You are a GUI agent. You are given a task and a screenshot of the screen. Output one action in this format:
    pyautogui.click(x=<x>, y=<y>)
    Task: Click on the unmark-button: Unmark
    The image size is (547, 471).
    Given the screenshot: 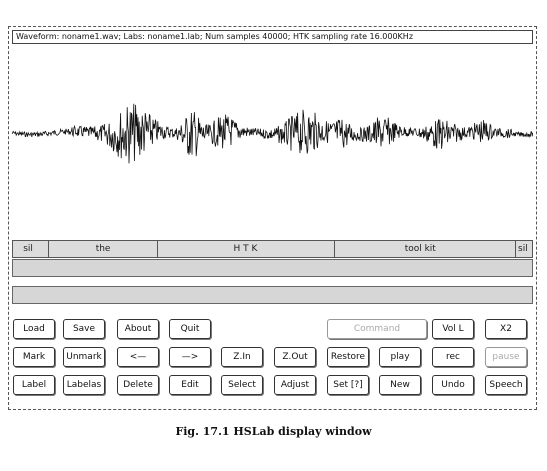 What is the action you would take?
    pyautogui.click(x=84, y=357)
    